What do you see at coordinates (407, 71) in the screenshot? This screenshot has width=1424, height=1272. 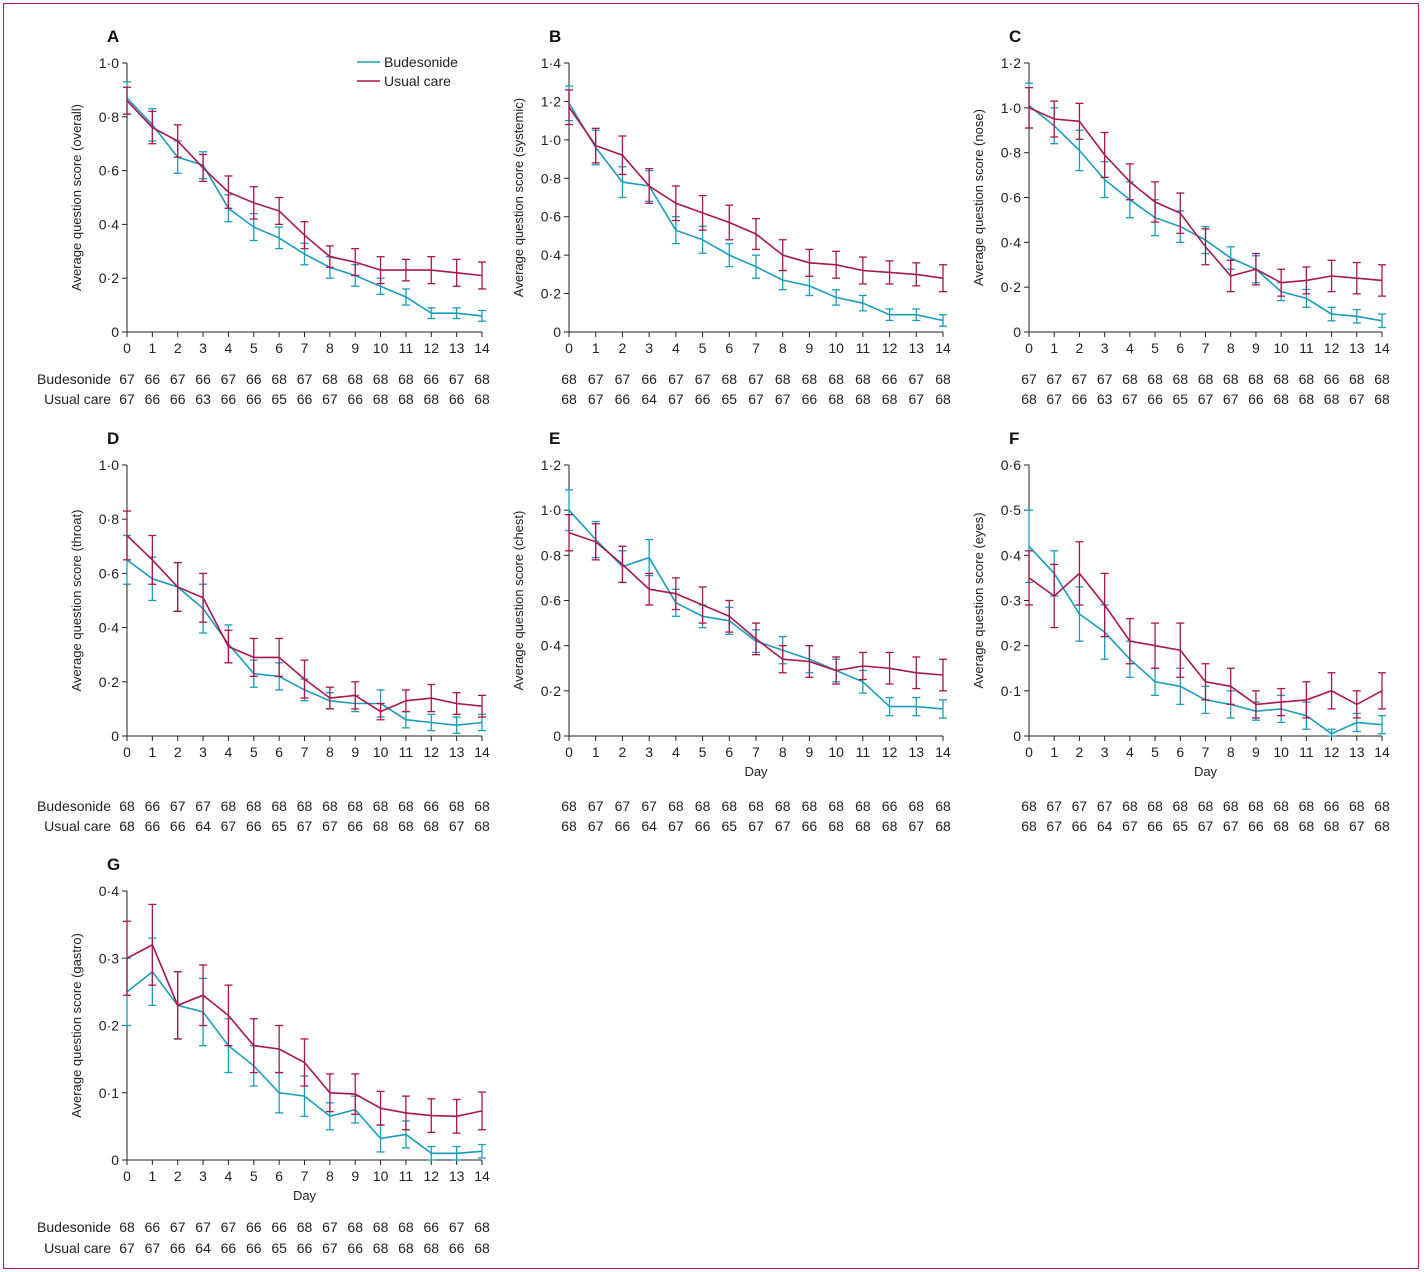 I see `legend: Budesonide Usual care` at bounding box center [407, 71].